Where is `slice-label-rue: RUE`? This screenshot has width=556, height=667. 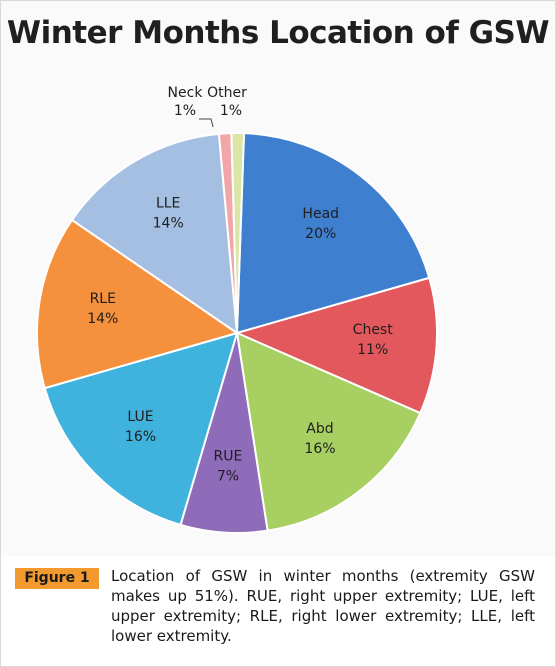
slice-label-rue: RUE is located at coordinates (228, 457).